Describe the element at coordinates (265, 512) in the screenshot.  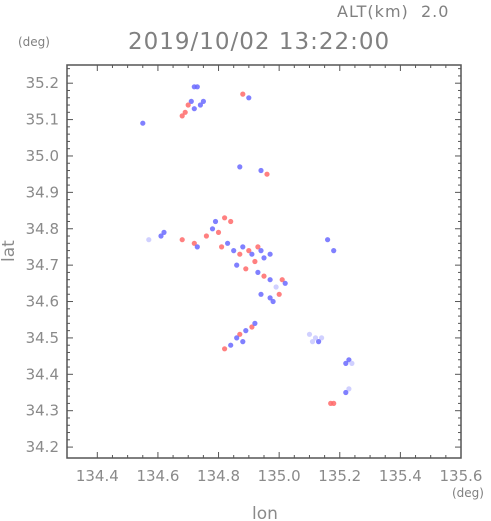
I see `x-axis-label: lon` at that location.